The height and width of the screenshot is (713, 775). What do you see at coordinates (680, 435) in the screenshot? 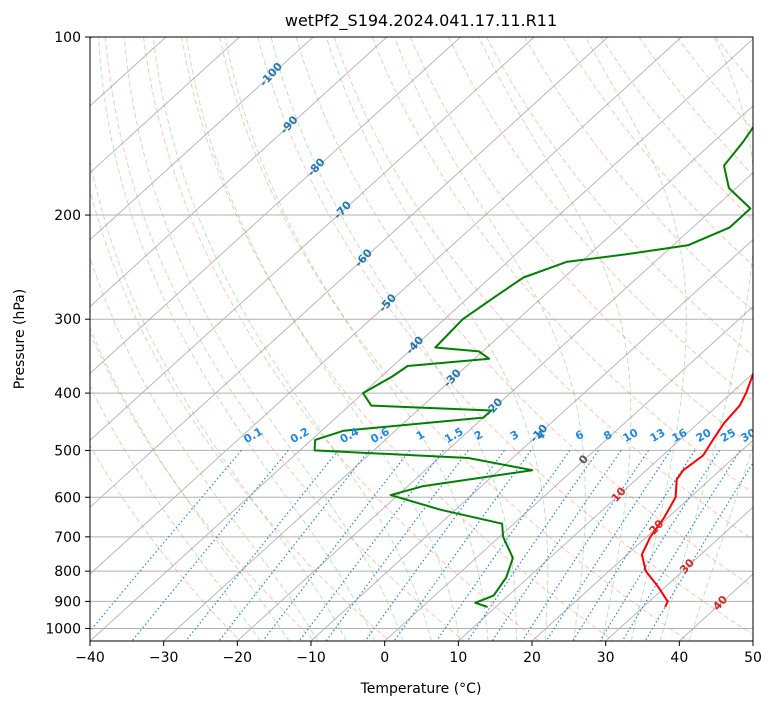
I see `mixing-ratio-label: 16` at bounding box center [680, 435].